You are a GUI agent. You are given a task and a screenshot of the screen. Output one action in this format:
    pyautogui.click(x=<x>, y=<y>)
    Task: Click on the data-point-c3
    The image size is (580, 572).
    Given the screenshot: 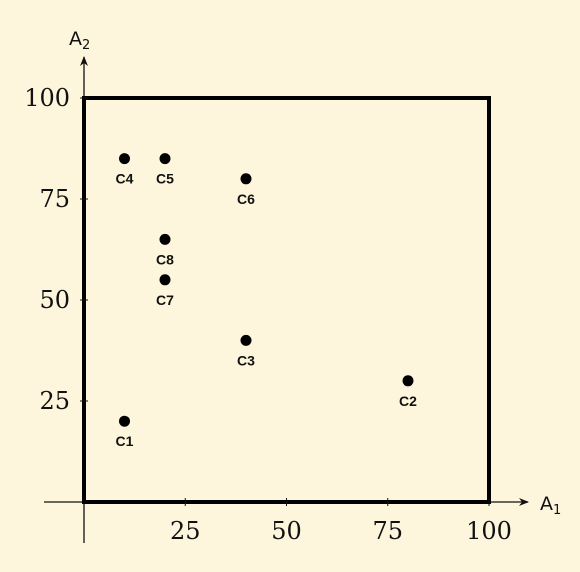 What is the action you would take?
    pyautogui.click(x=246, y=340)
    